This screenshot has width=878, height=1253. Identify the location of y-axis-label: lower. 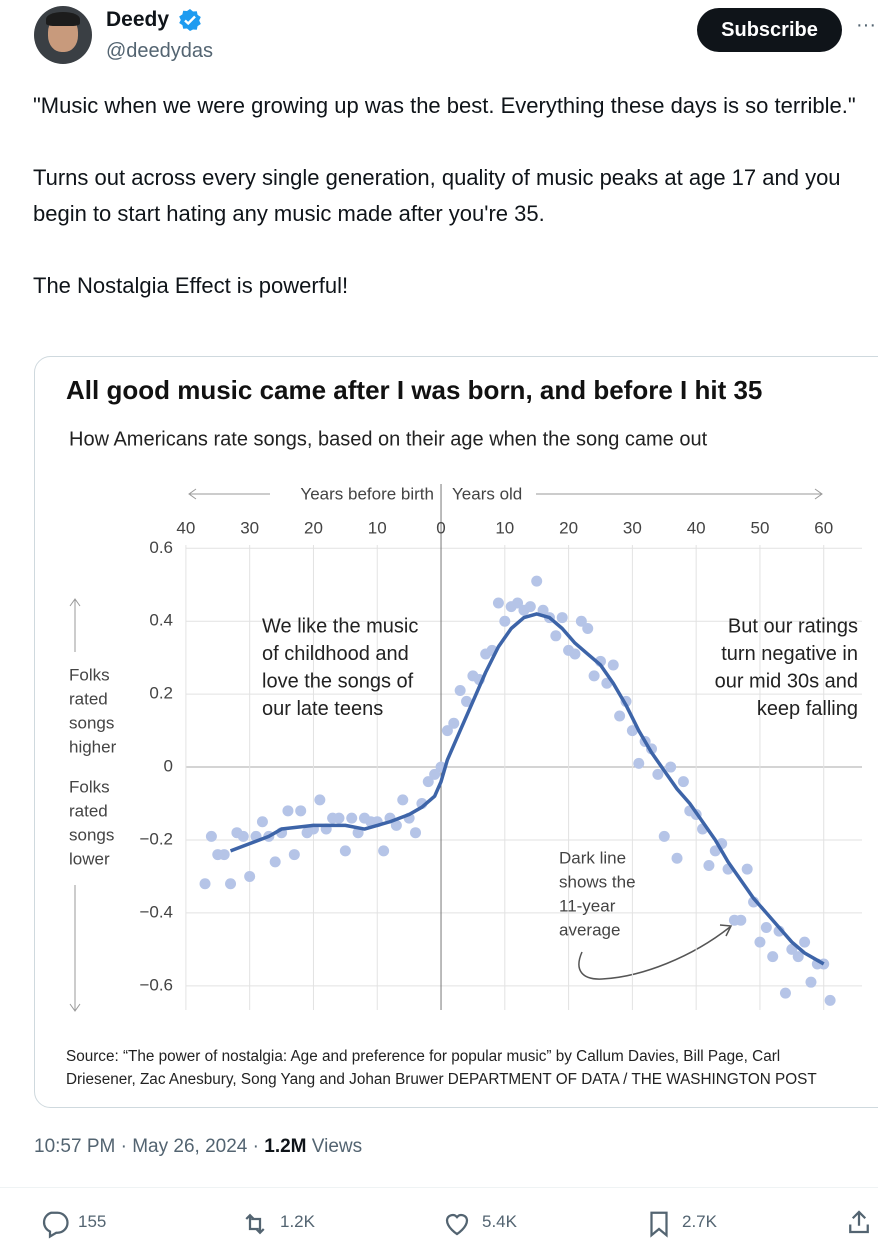
(89, 858).